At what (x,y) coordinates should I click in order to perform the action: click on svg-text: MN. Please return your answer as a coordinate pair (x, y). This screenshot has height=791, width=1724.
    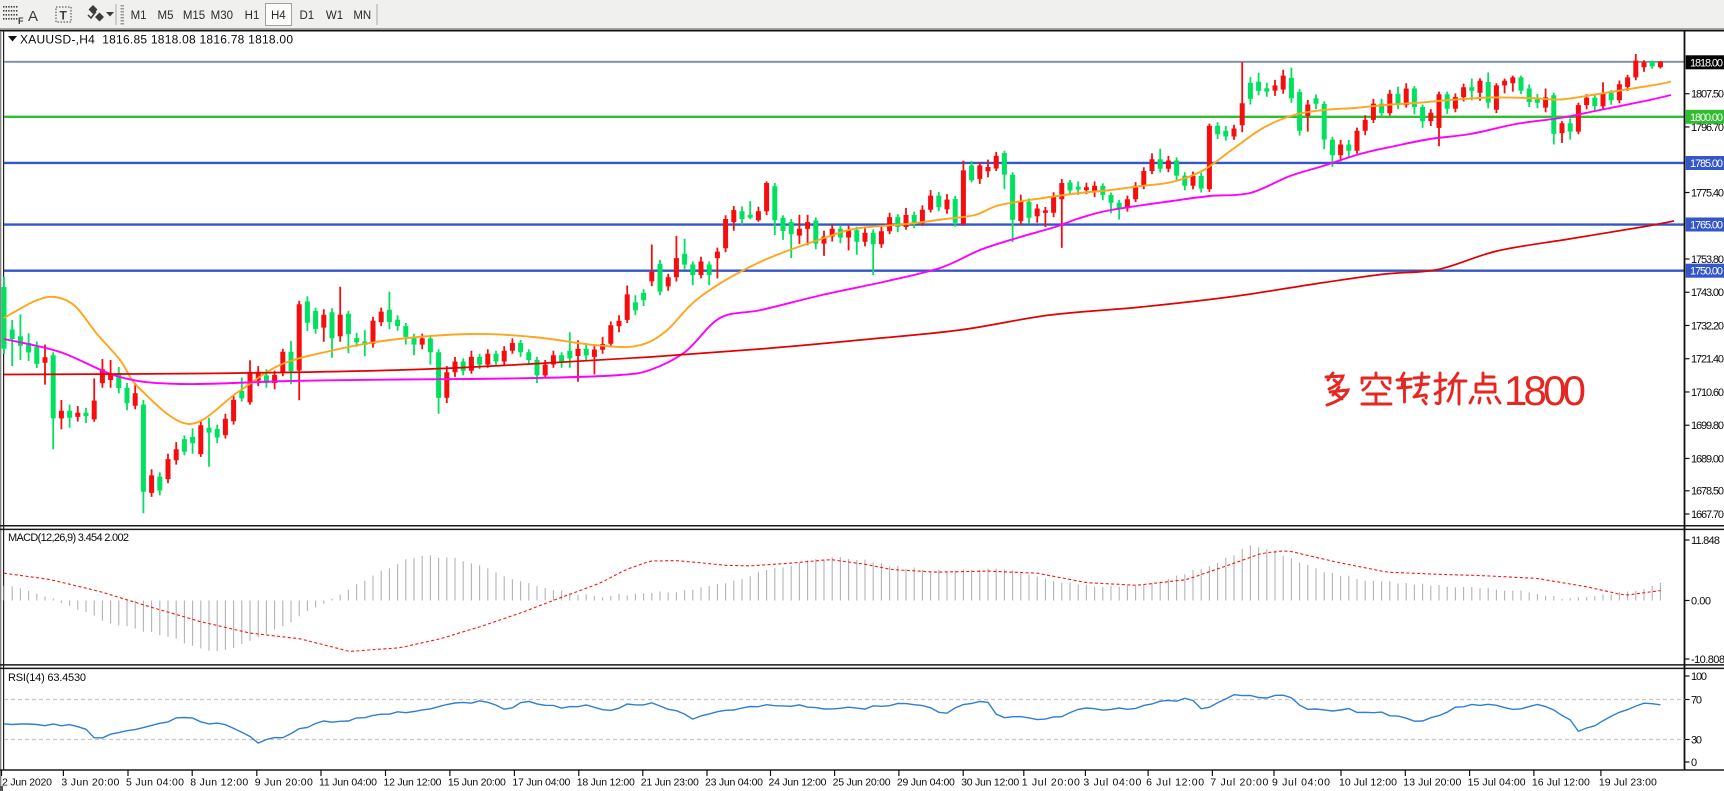
    Looking at the image, I should click on (362, 16).